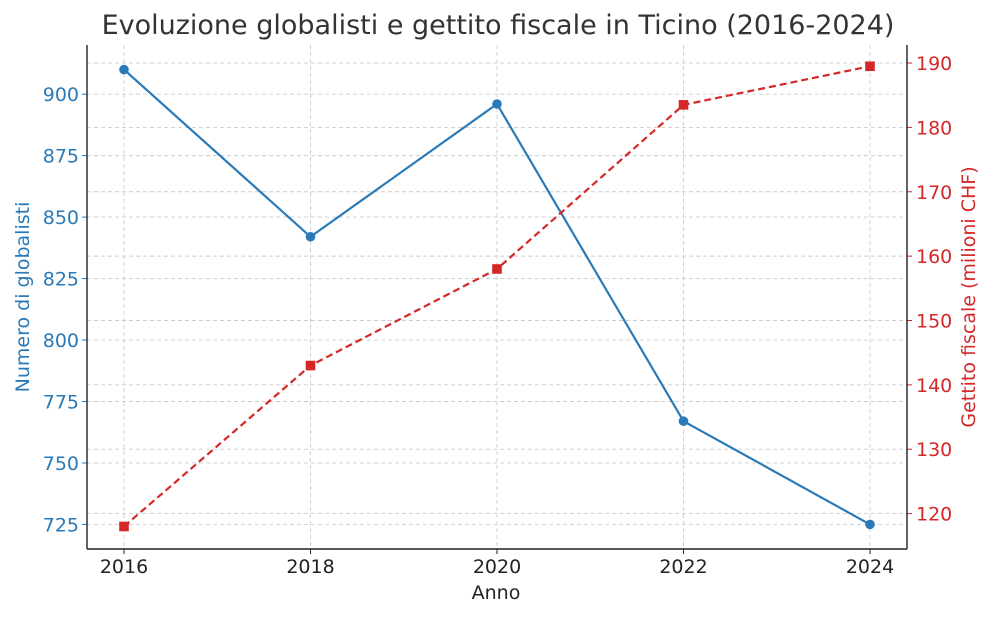 This screenshot has height=617, width=994. What do you see at coordinates (969, 296) in the screenshot?
I see `y-axis-right-label: Gettito fiscale (milioni CHF)` at bounding box center [969, 296].